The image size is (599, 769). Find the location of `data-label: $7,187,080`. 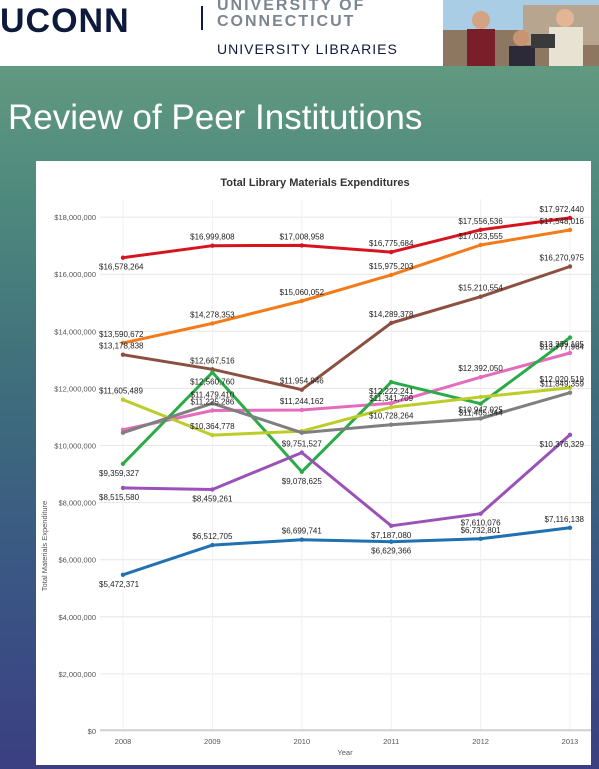

data-label: $7,187,080 is located at coordinates (391, 535).